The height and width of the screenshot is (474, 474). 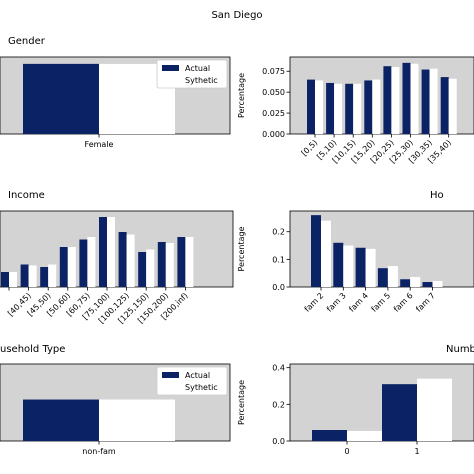 I want to click on legend-label-actual-gender: Actual, so click(x=197, y=68).